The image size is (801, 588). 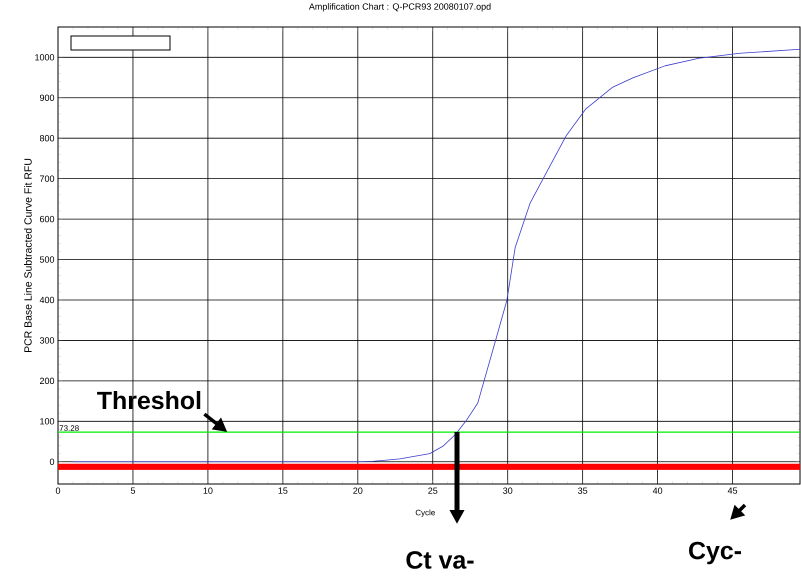 What do you see at coordinates (47, 300) in the screenshot?
I see `y-tick-label: 400` at bounding box center [47, 300].